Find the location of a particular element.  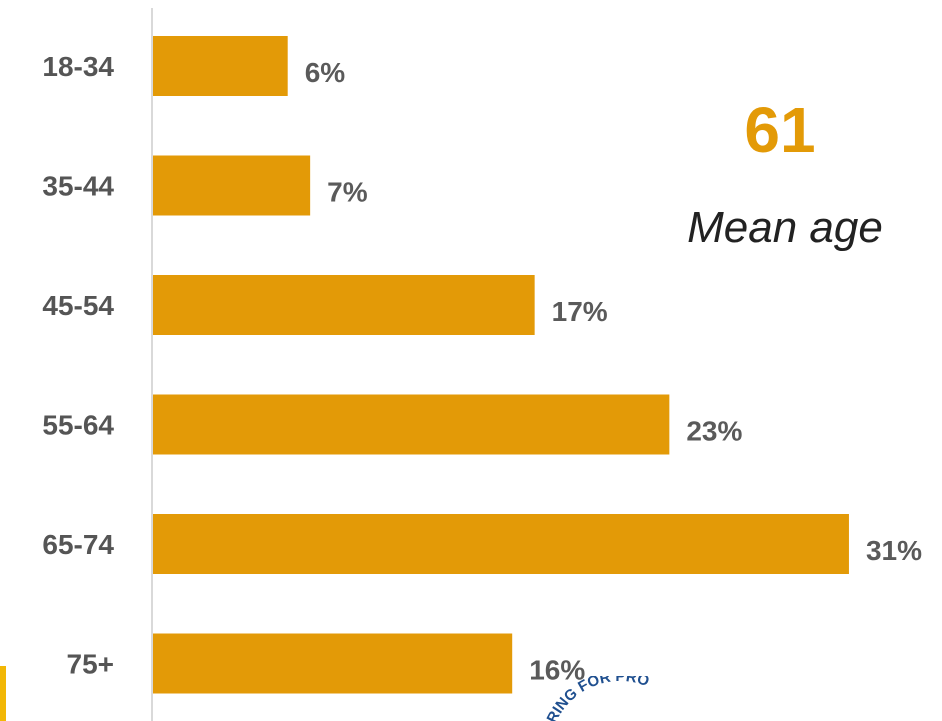

value-label-45-54: 17% is located at coordinates (580, 311).